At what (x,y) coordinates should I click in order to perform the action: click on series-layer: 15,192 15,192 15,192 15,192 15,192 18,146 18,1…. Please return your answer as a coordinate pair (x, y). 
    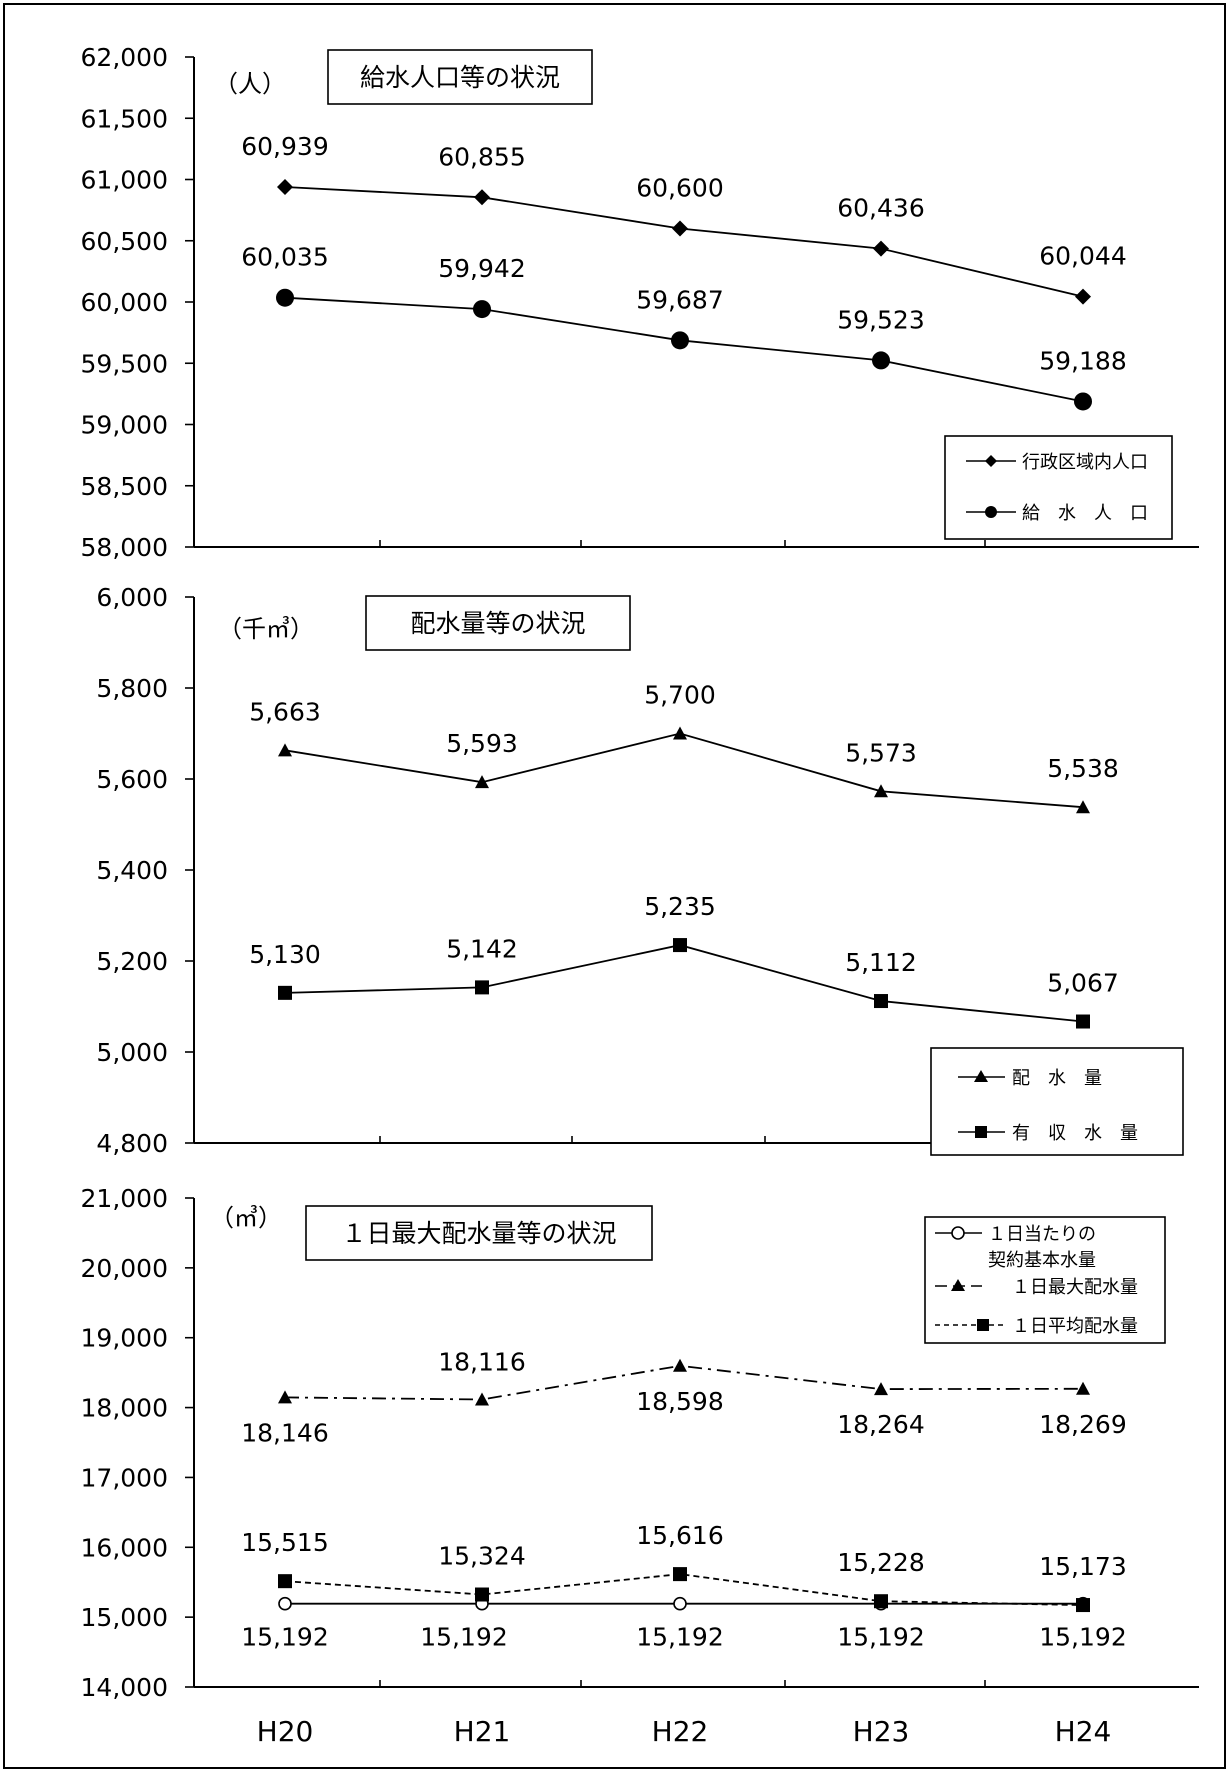
    Looking at the image, I should click on (683, 1499).